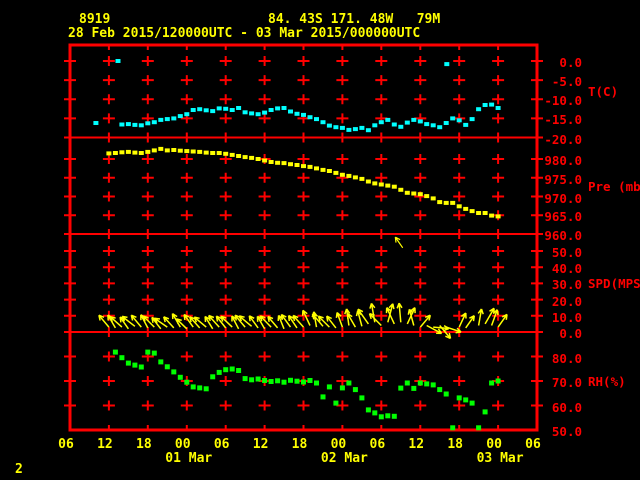 Image resolution: width=640 pixels, height=480 pixels. Describe the element at coordinates (297, 117) in the screenshot. I see `temperature_c-series` at that location.